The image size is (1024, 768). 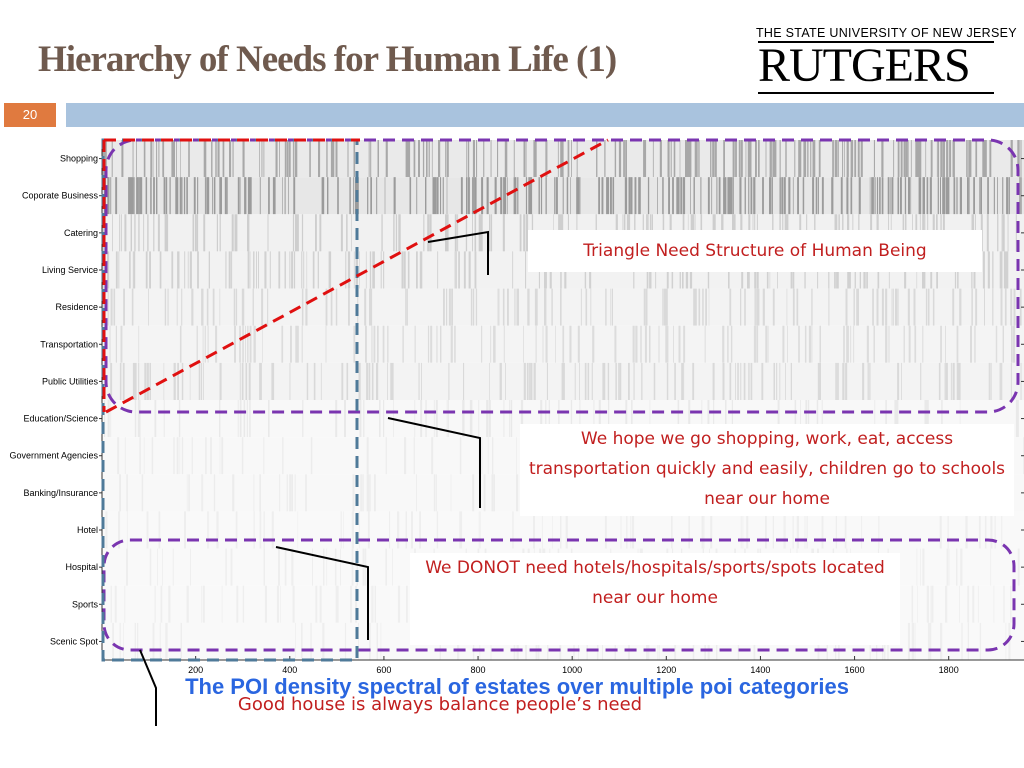 What do you see at coordinates (81, 233) in the screenshot?
I see `y-tick-label: Catering` at bounding box center [81, 233].